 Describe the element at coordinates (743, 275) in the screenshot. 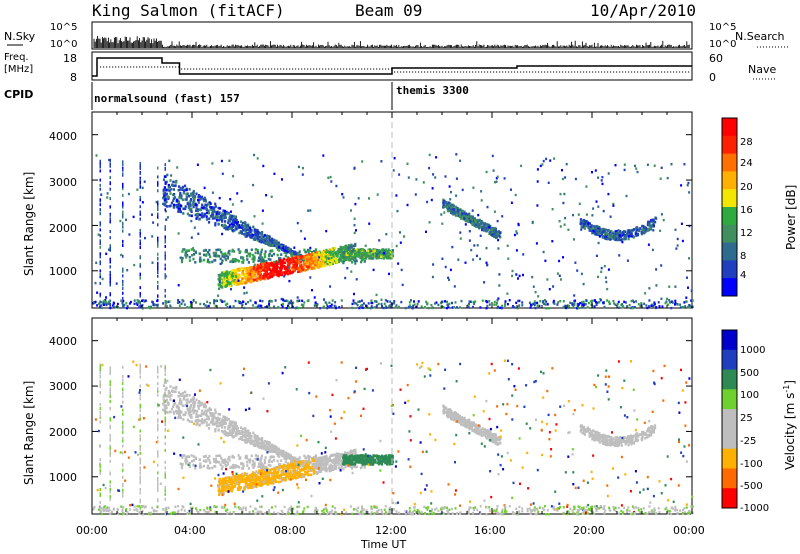

I see `power-cbar-tick: 4` at that location.